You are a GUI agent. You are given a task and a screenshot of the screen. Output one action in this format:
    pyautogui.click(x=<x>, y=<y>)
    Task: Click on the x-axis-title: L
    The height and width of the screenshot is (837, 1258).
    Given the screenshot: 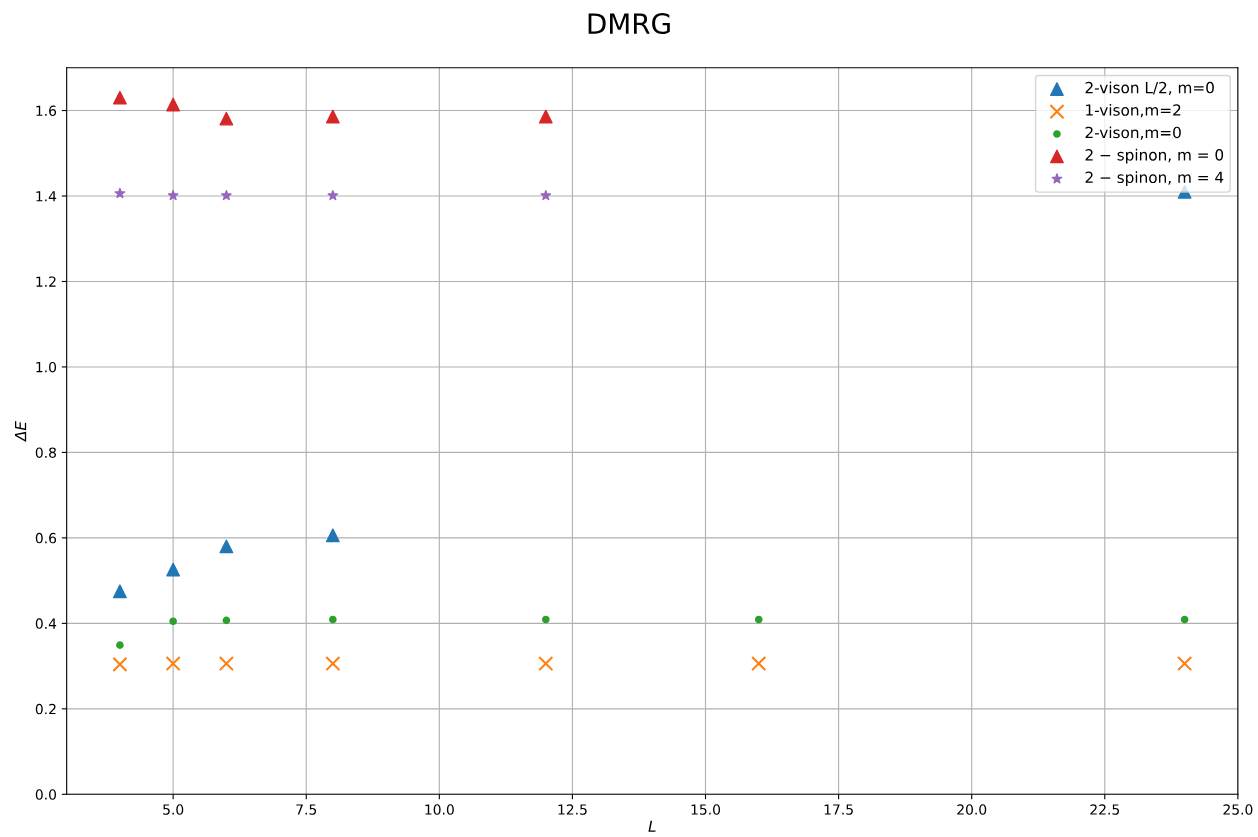 What is the action you would take?
    pyautogui.click(x=652, y=826)
    